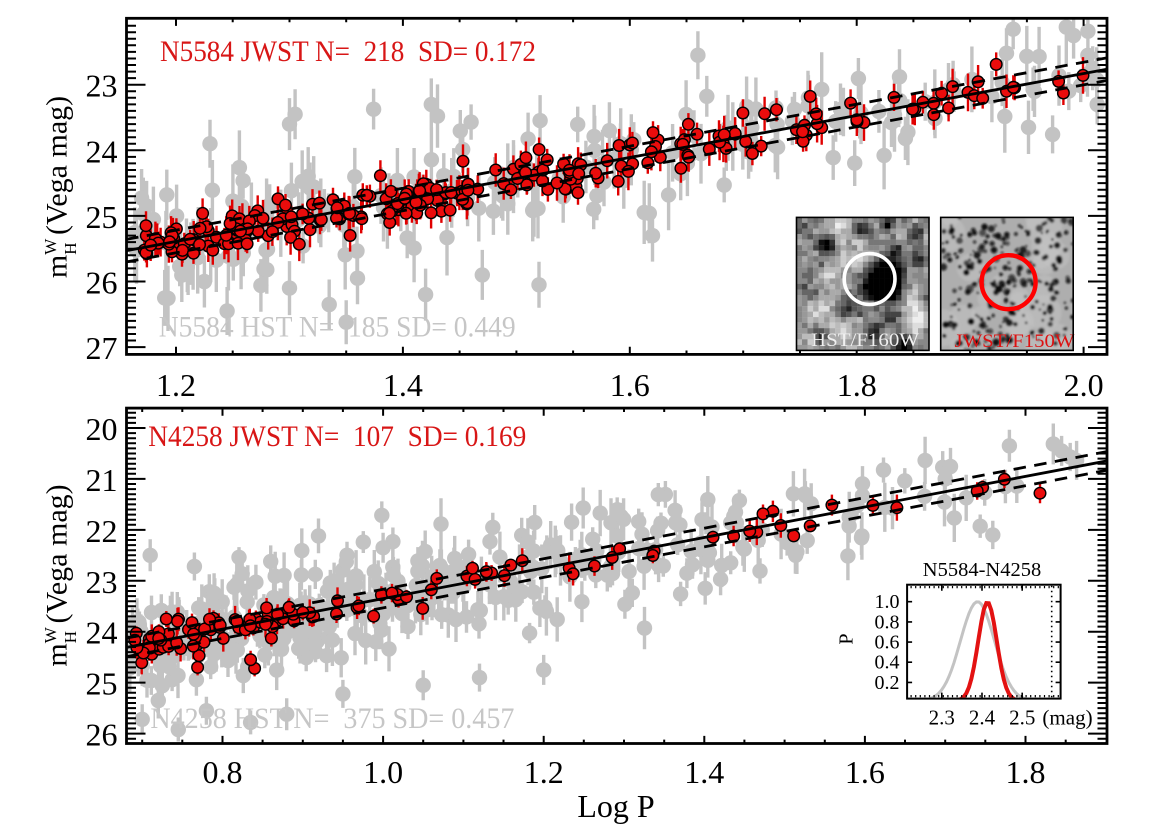 The width and height of the screenshot is (1155, 836). What do you see at coordinates (847, 638) in the screenshot?
I see `svg-text: P` at bounding box center [847, 638].